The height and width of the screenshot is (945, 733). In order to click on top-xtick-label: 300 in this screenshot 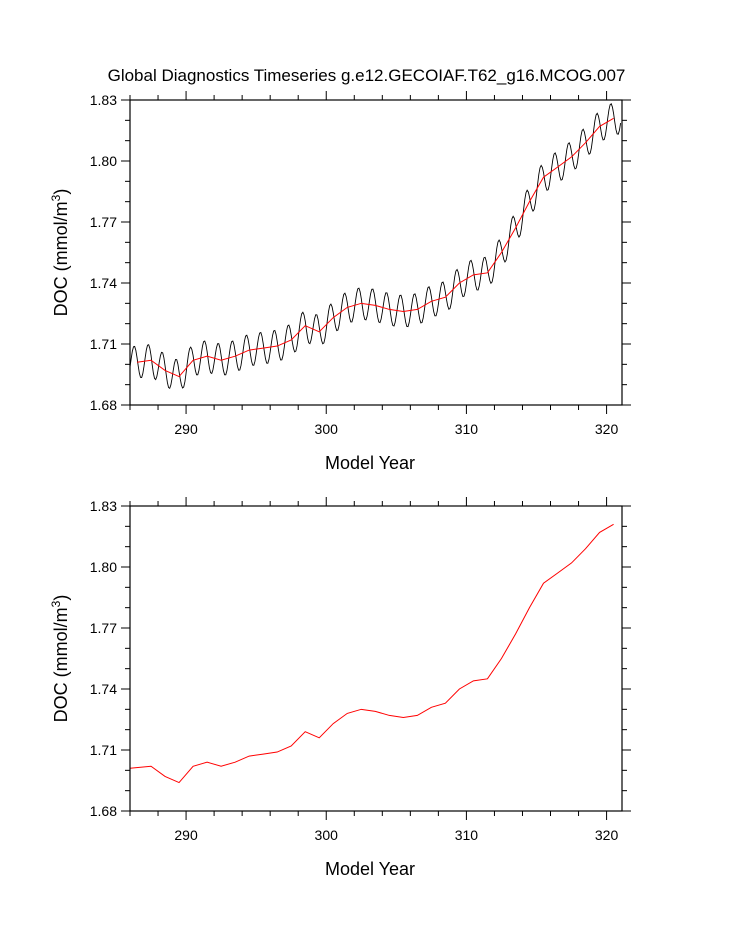, I will do `click(327, 429)`.